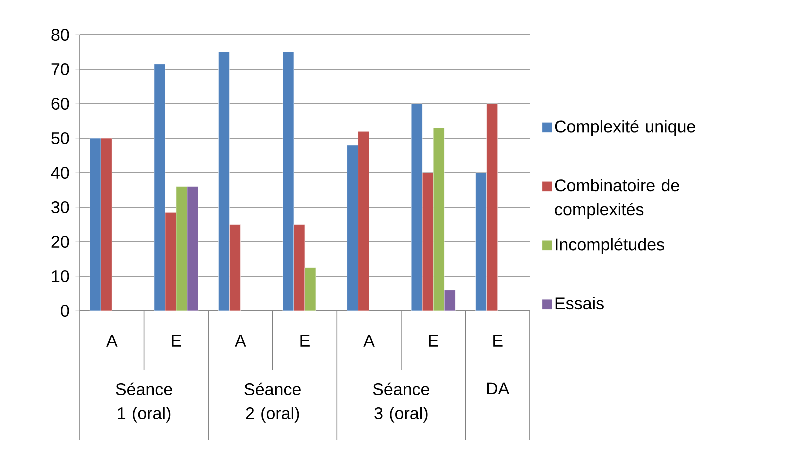 The width and height of the screenshot is (790, 457). I want to click on y-tick-label: 30, so click(61, 207).